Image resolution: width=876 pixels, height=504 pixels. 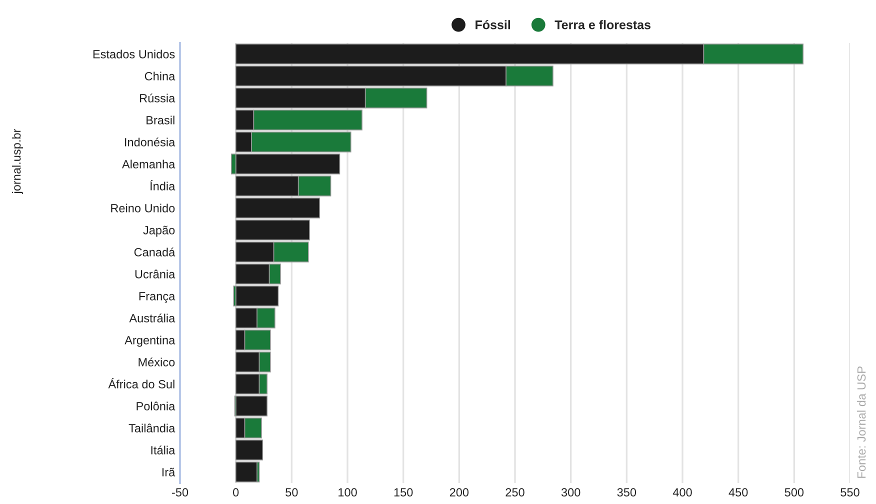 What do you see at coordinates (155, 252) in the screenshot?
I see `y-tick-label: Canadá` at bounding box center [155, 252].